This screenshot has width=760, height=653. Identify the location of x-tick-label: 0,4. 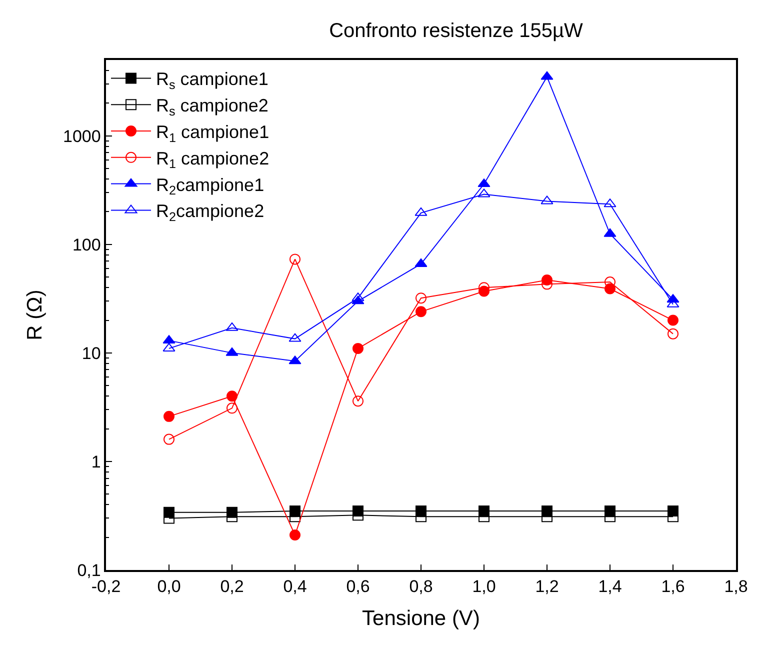
(295, 586).